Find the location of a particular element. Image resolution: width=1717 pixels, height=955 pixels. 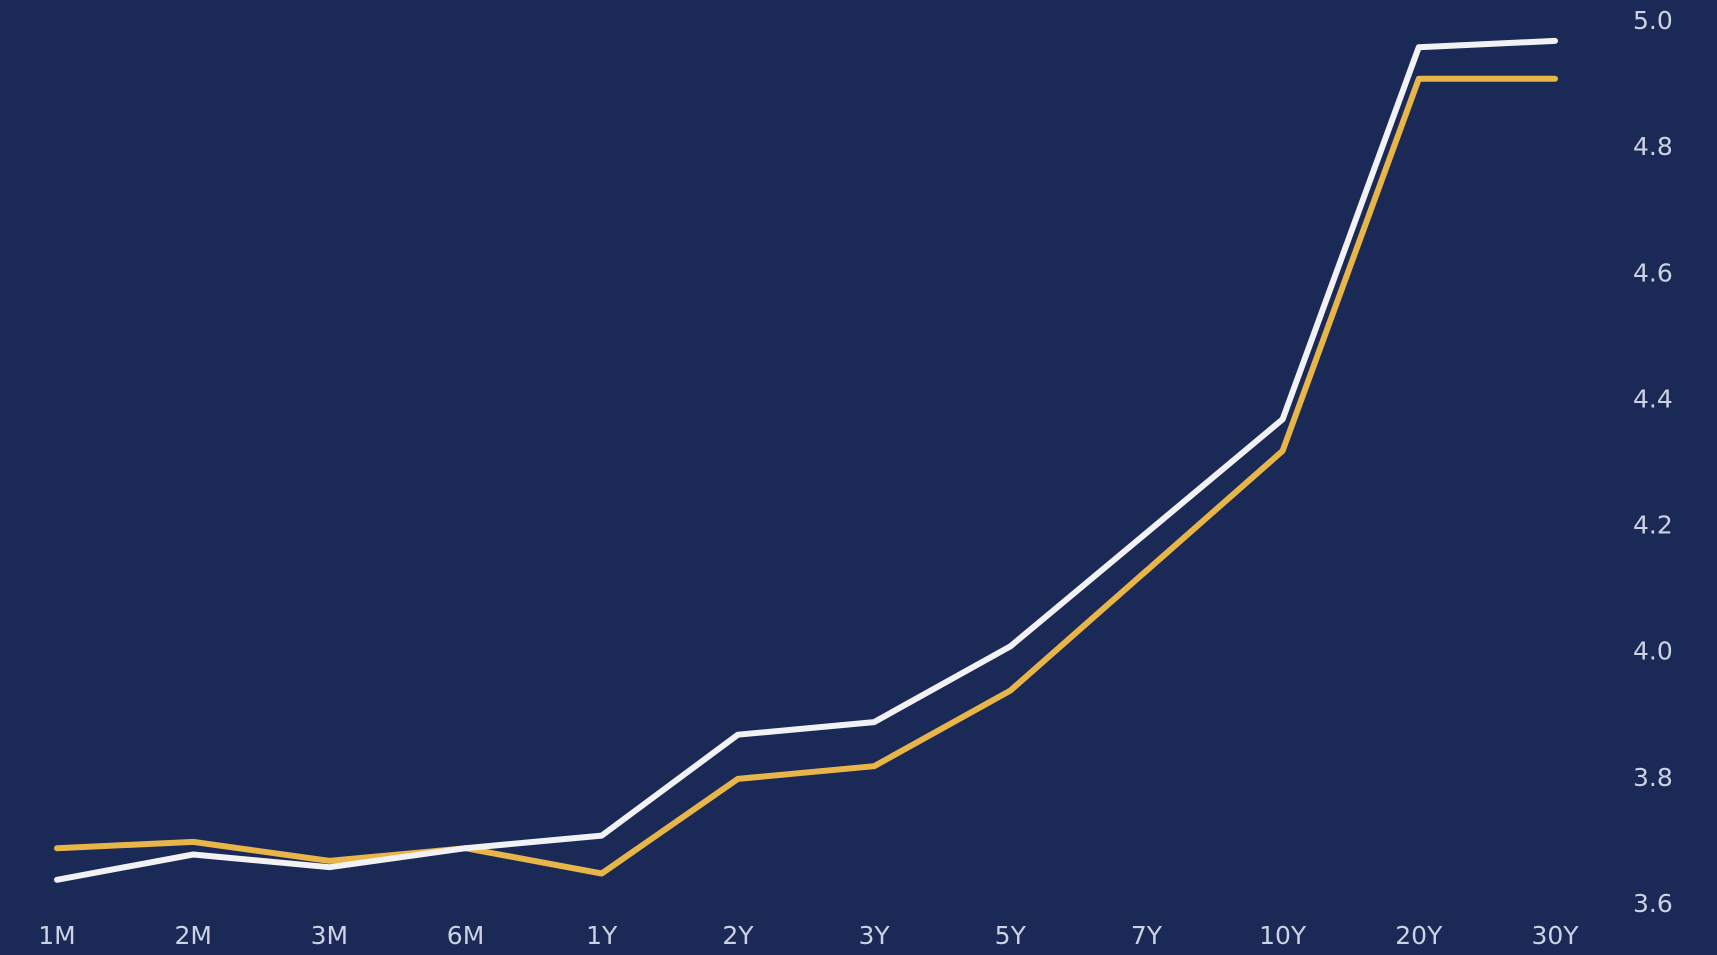

x-tick-label: 1M is located at coordinates (56, 935).